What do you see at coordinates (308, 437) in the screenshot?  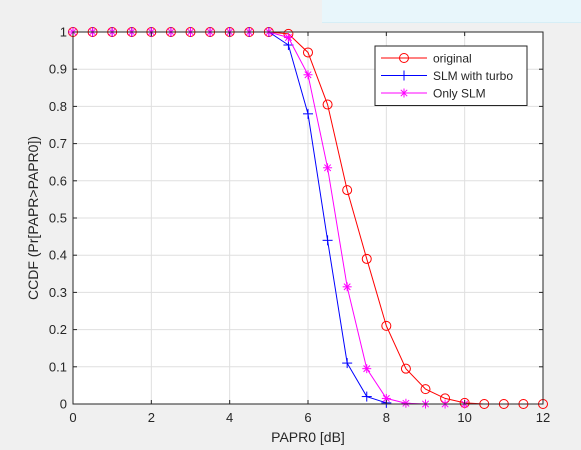 I see `x-axis-label: PAPR0 [dB]` at bounding box center [308, 437].